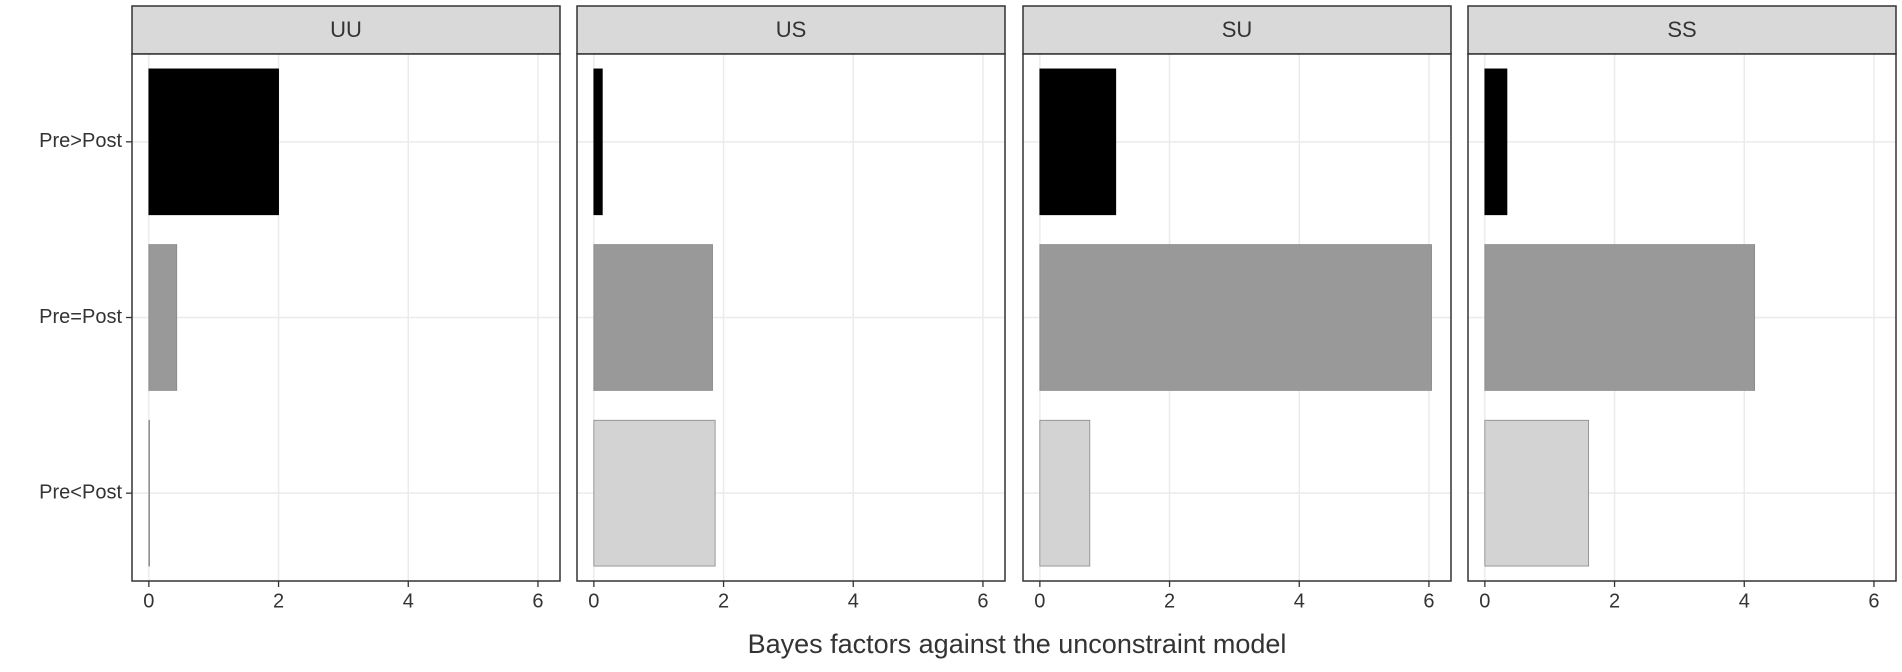  Describe the element at coordinates (80, 317) in the screenshot. I see `y-tick-label: Pre=Post` at that location.